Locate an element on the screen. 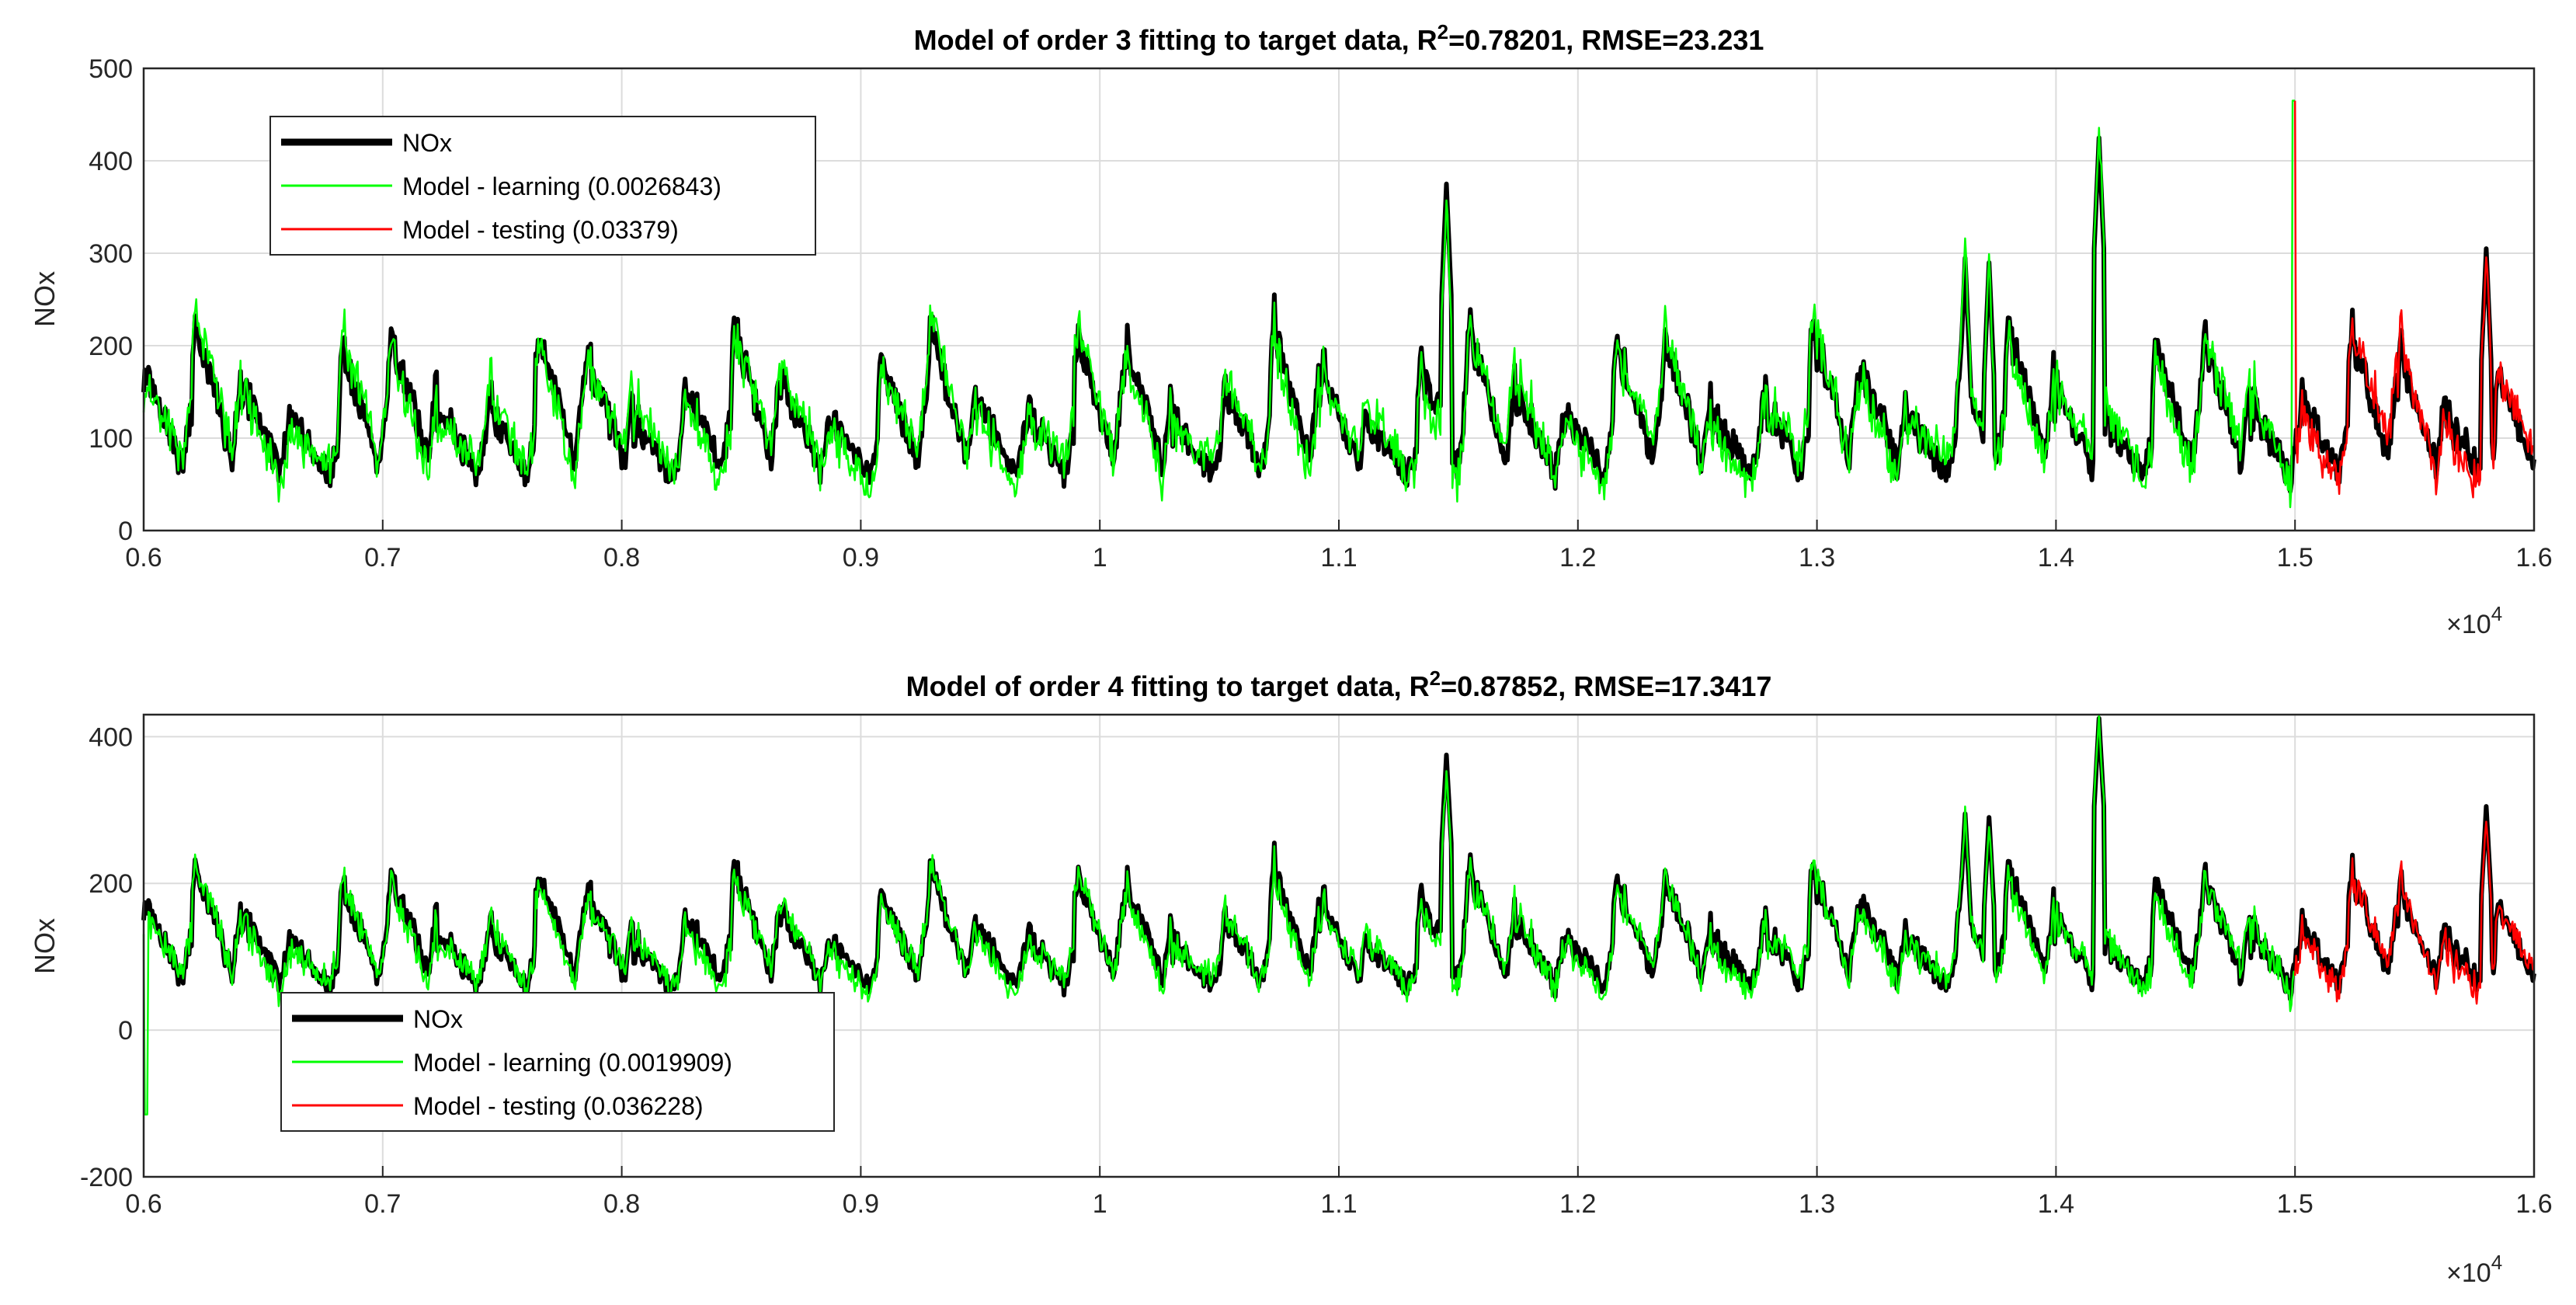 This screenshot has width=2576, height=1305. y-tick-label: 500 is located at coordinates (111, 69).